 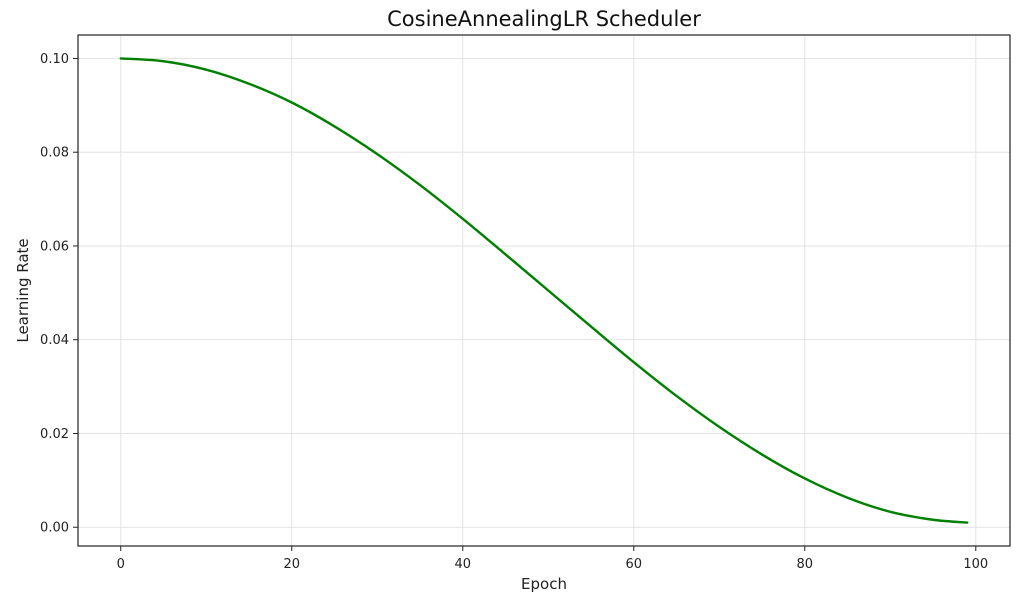 I want to click on x-tick-label: 80, so click(x=805, y=564).